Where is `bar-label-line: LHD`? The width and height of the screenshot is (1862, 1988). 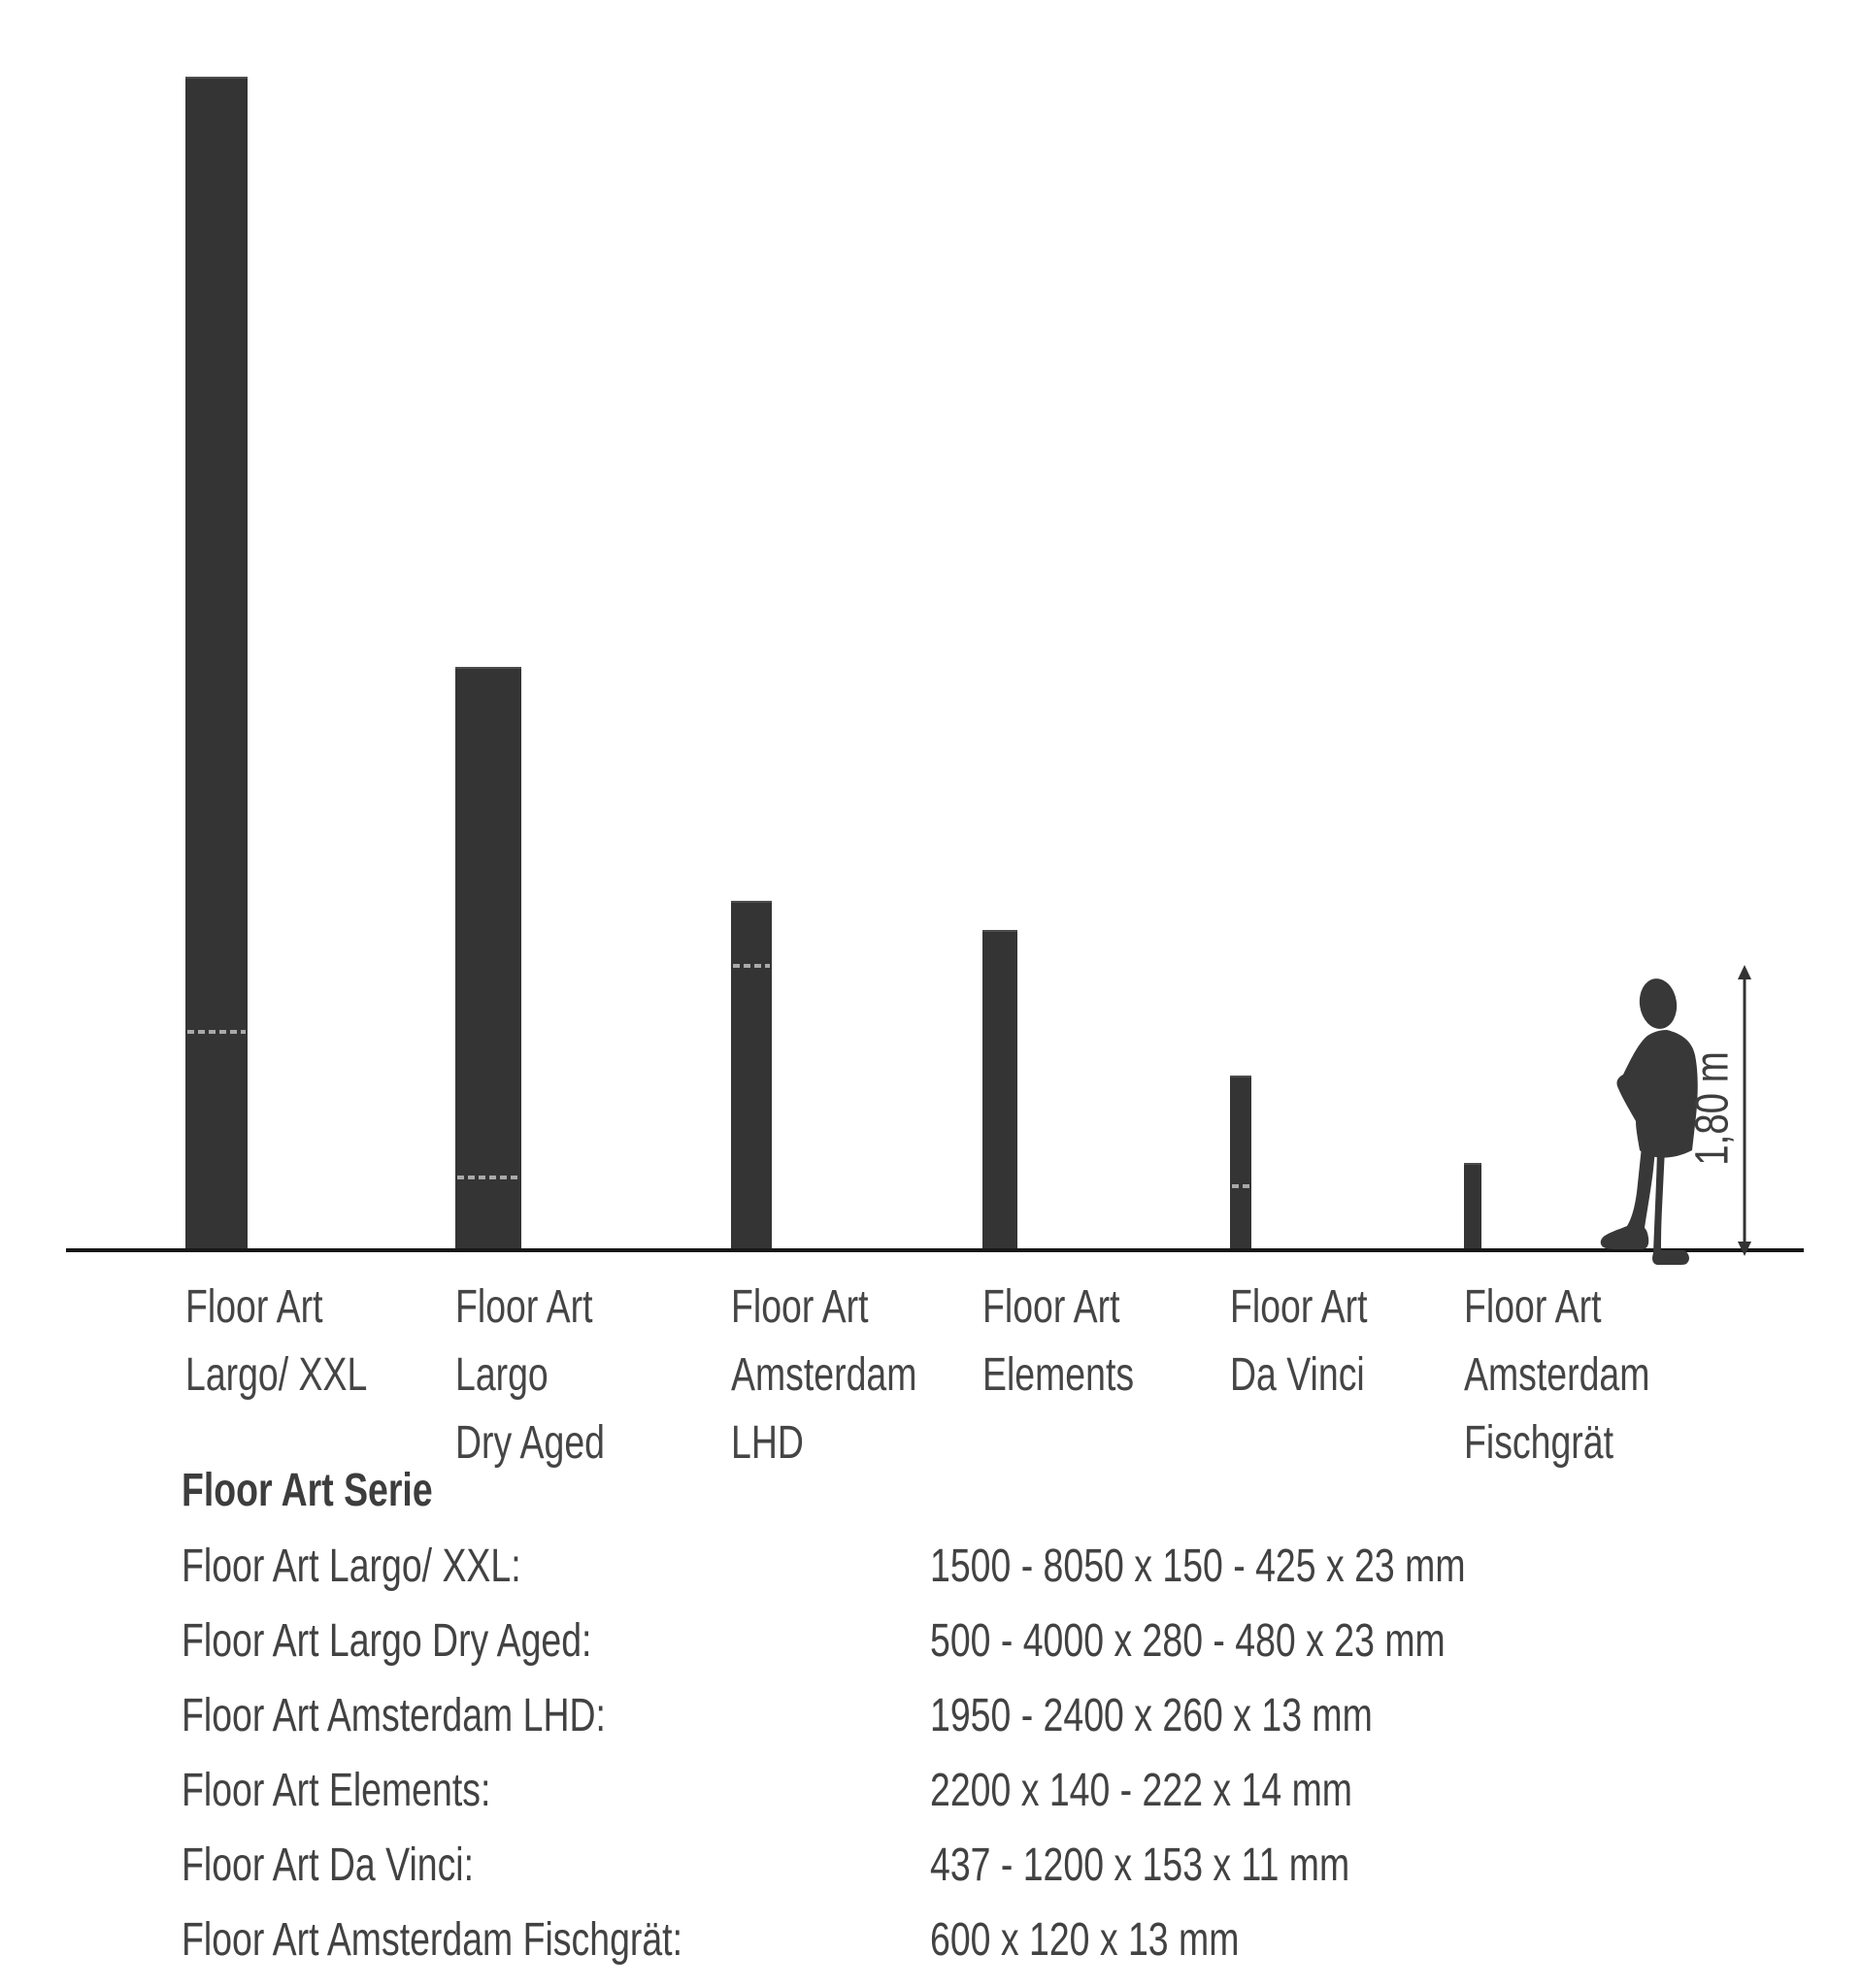 bar-label-line: LHD is located at coordinates (768, 1443).